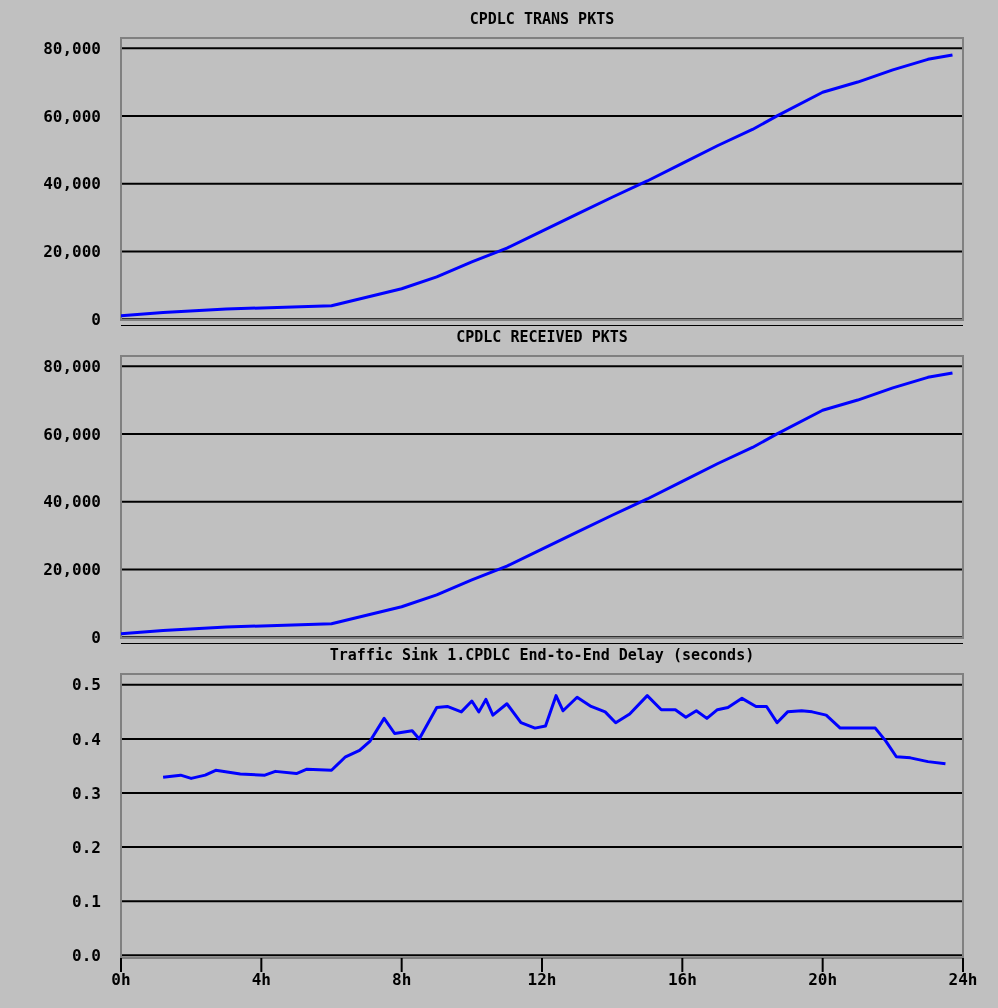  Describe the element at coordinates (542, 655) in the screenshot. I see `chart-title: Traffic Sink 1.CPDLC End-to-End Delay (seconds)` at that location.